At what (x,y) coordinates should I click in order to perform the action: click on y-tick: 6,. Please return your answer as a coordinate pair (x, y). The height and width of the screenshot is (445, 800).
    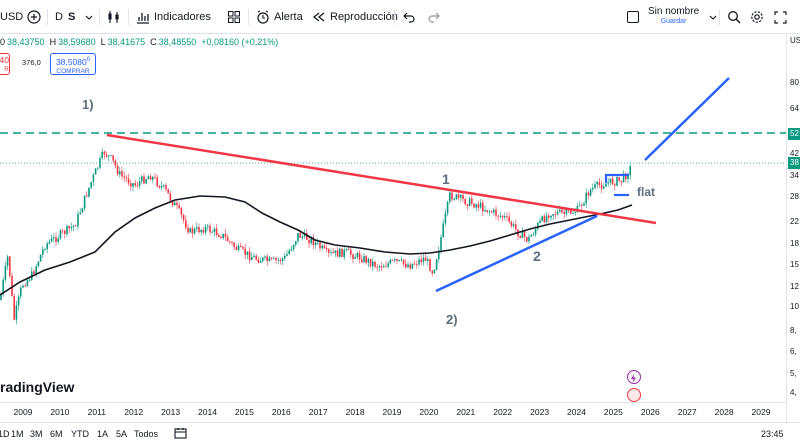
    Looking at the image, I should click on (793, 351).